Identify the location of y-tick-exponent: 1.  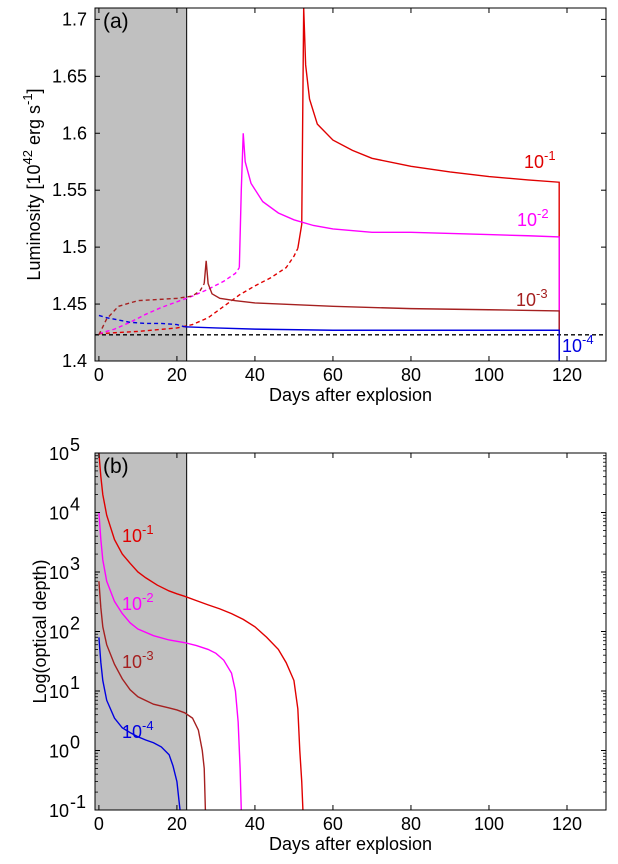
(75, 683).